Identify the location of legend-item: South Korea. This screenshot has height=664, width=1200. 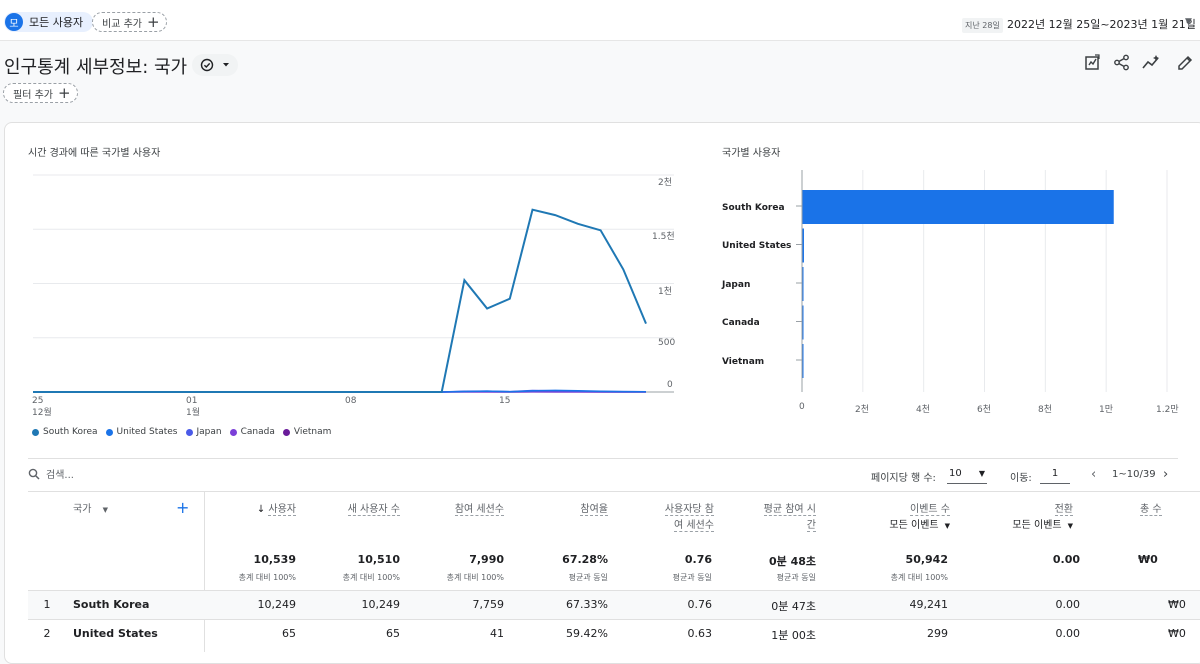
(65, 432).